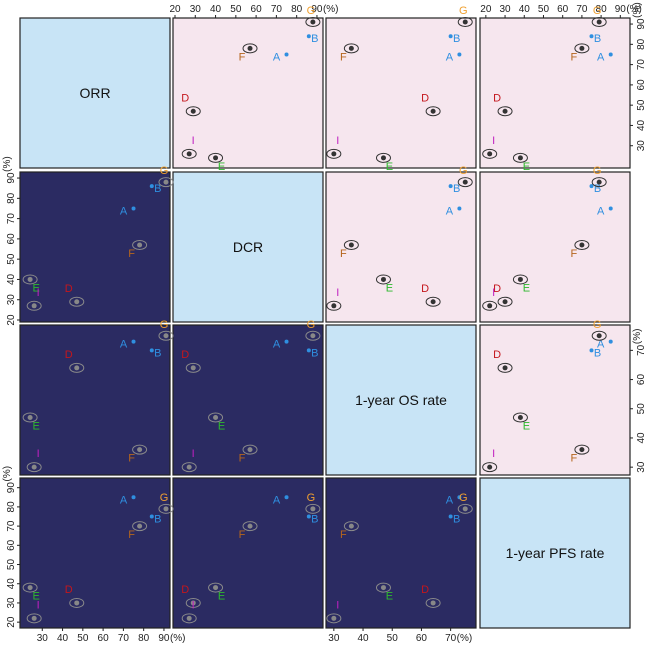  Describe the element at coordinates (277, 9) in the screenshot. I see `x-tick-label: 70` at that location.